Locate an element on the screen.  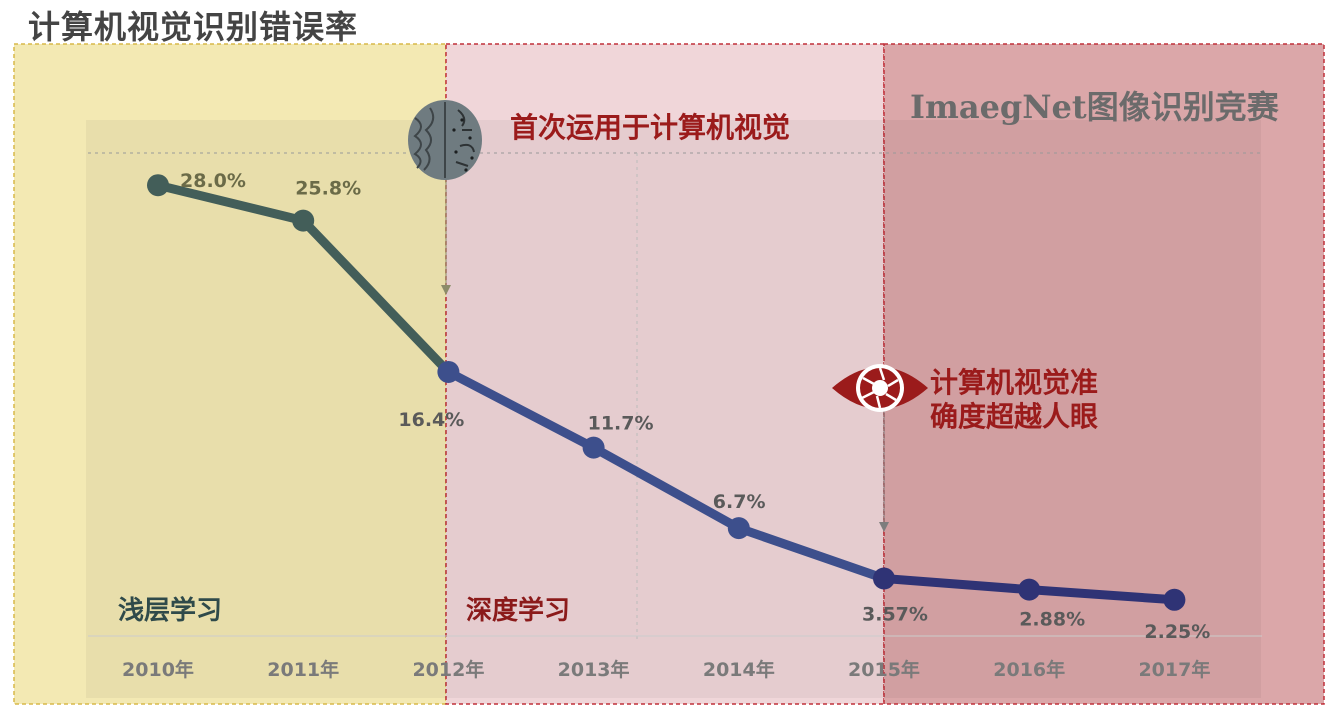
camera-eye-icon is located at coordinates (880, 388).